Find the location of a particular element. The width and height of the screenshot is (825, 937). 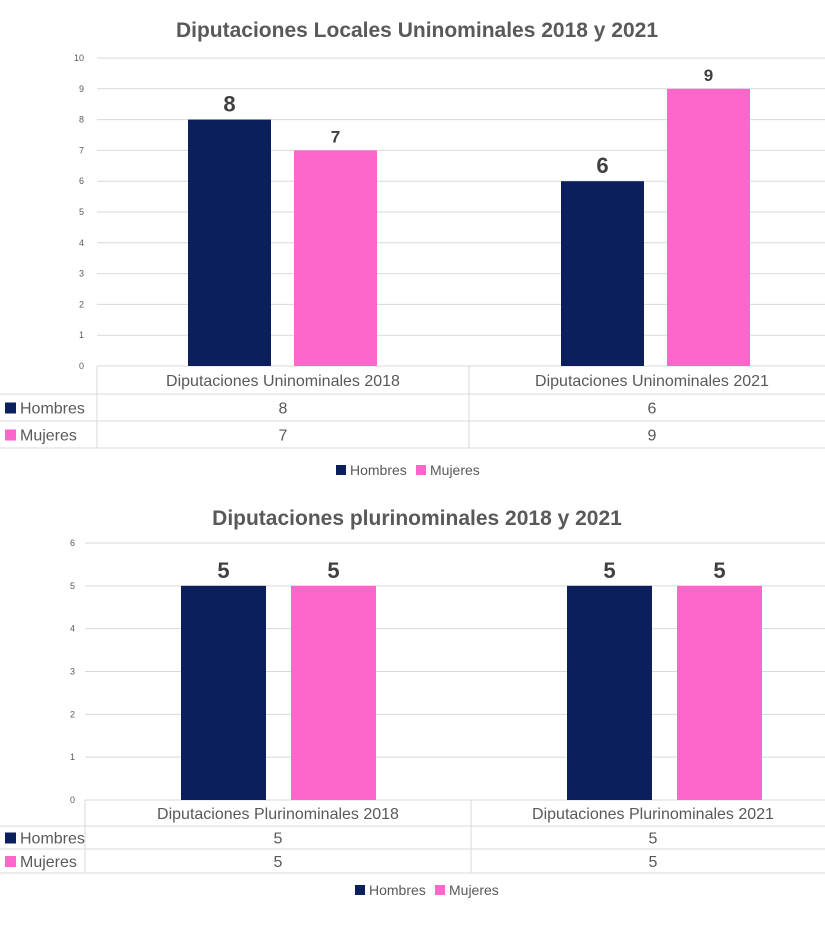

chart-title: Diputaciones plurinominales 2018 y 2021 is located at coordinates (417, 518).